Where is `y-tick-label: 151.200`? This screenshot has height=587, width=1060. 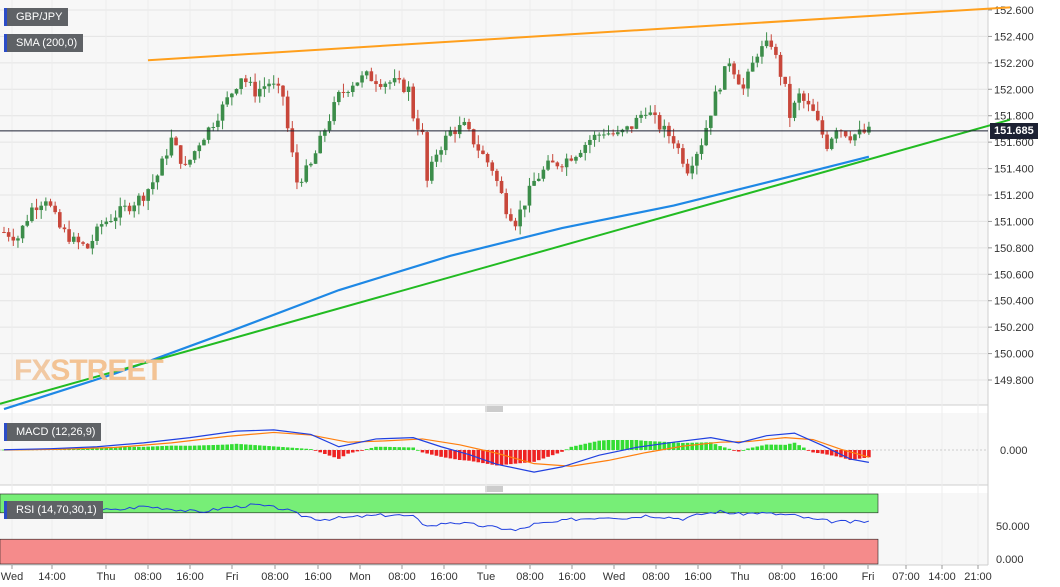
y-tick-label: 151.200 is located at coordinates (1014, 196).